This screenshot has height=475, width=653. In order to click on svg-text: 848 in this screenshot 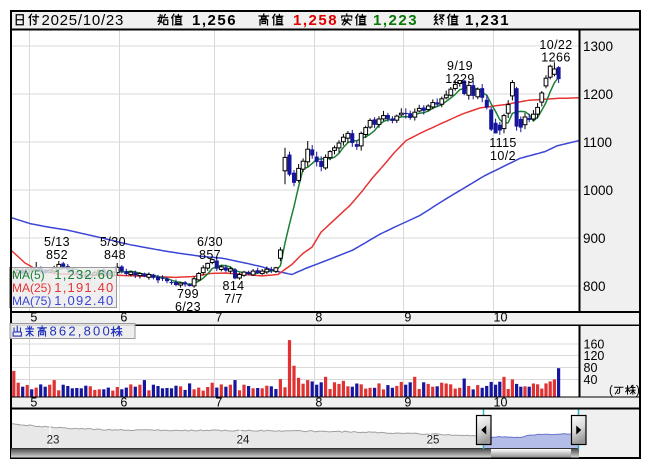, I will do `click(115, 255)`.